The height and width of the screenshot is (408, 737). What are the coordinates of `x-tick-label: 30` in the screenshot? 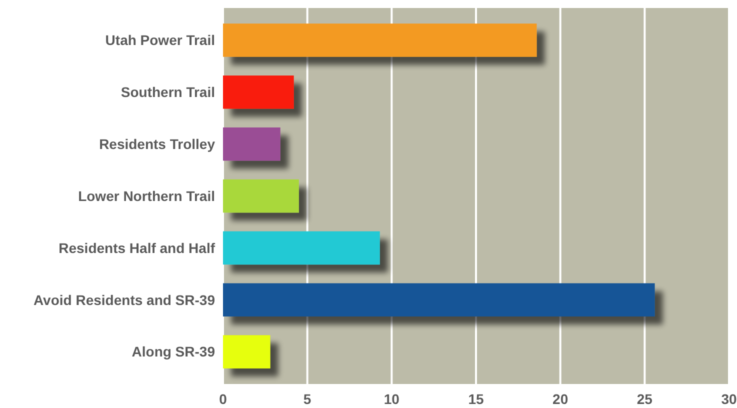 It's located at (729, 399).